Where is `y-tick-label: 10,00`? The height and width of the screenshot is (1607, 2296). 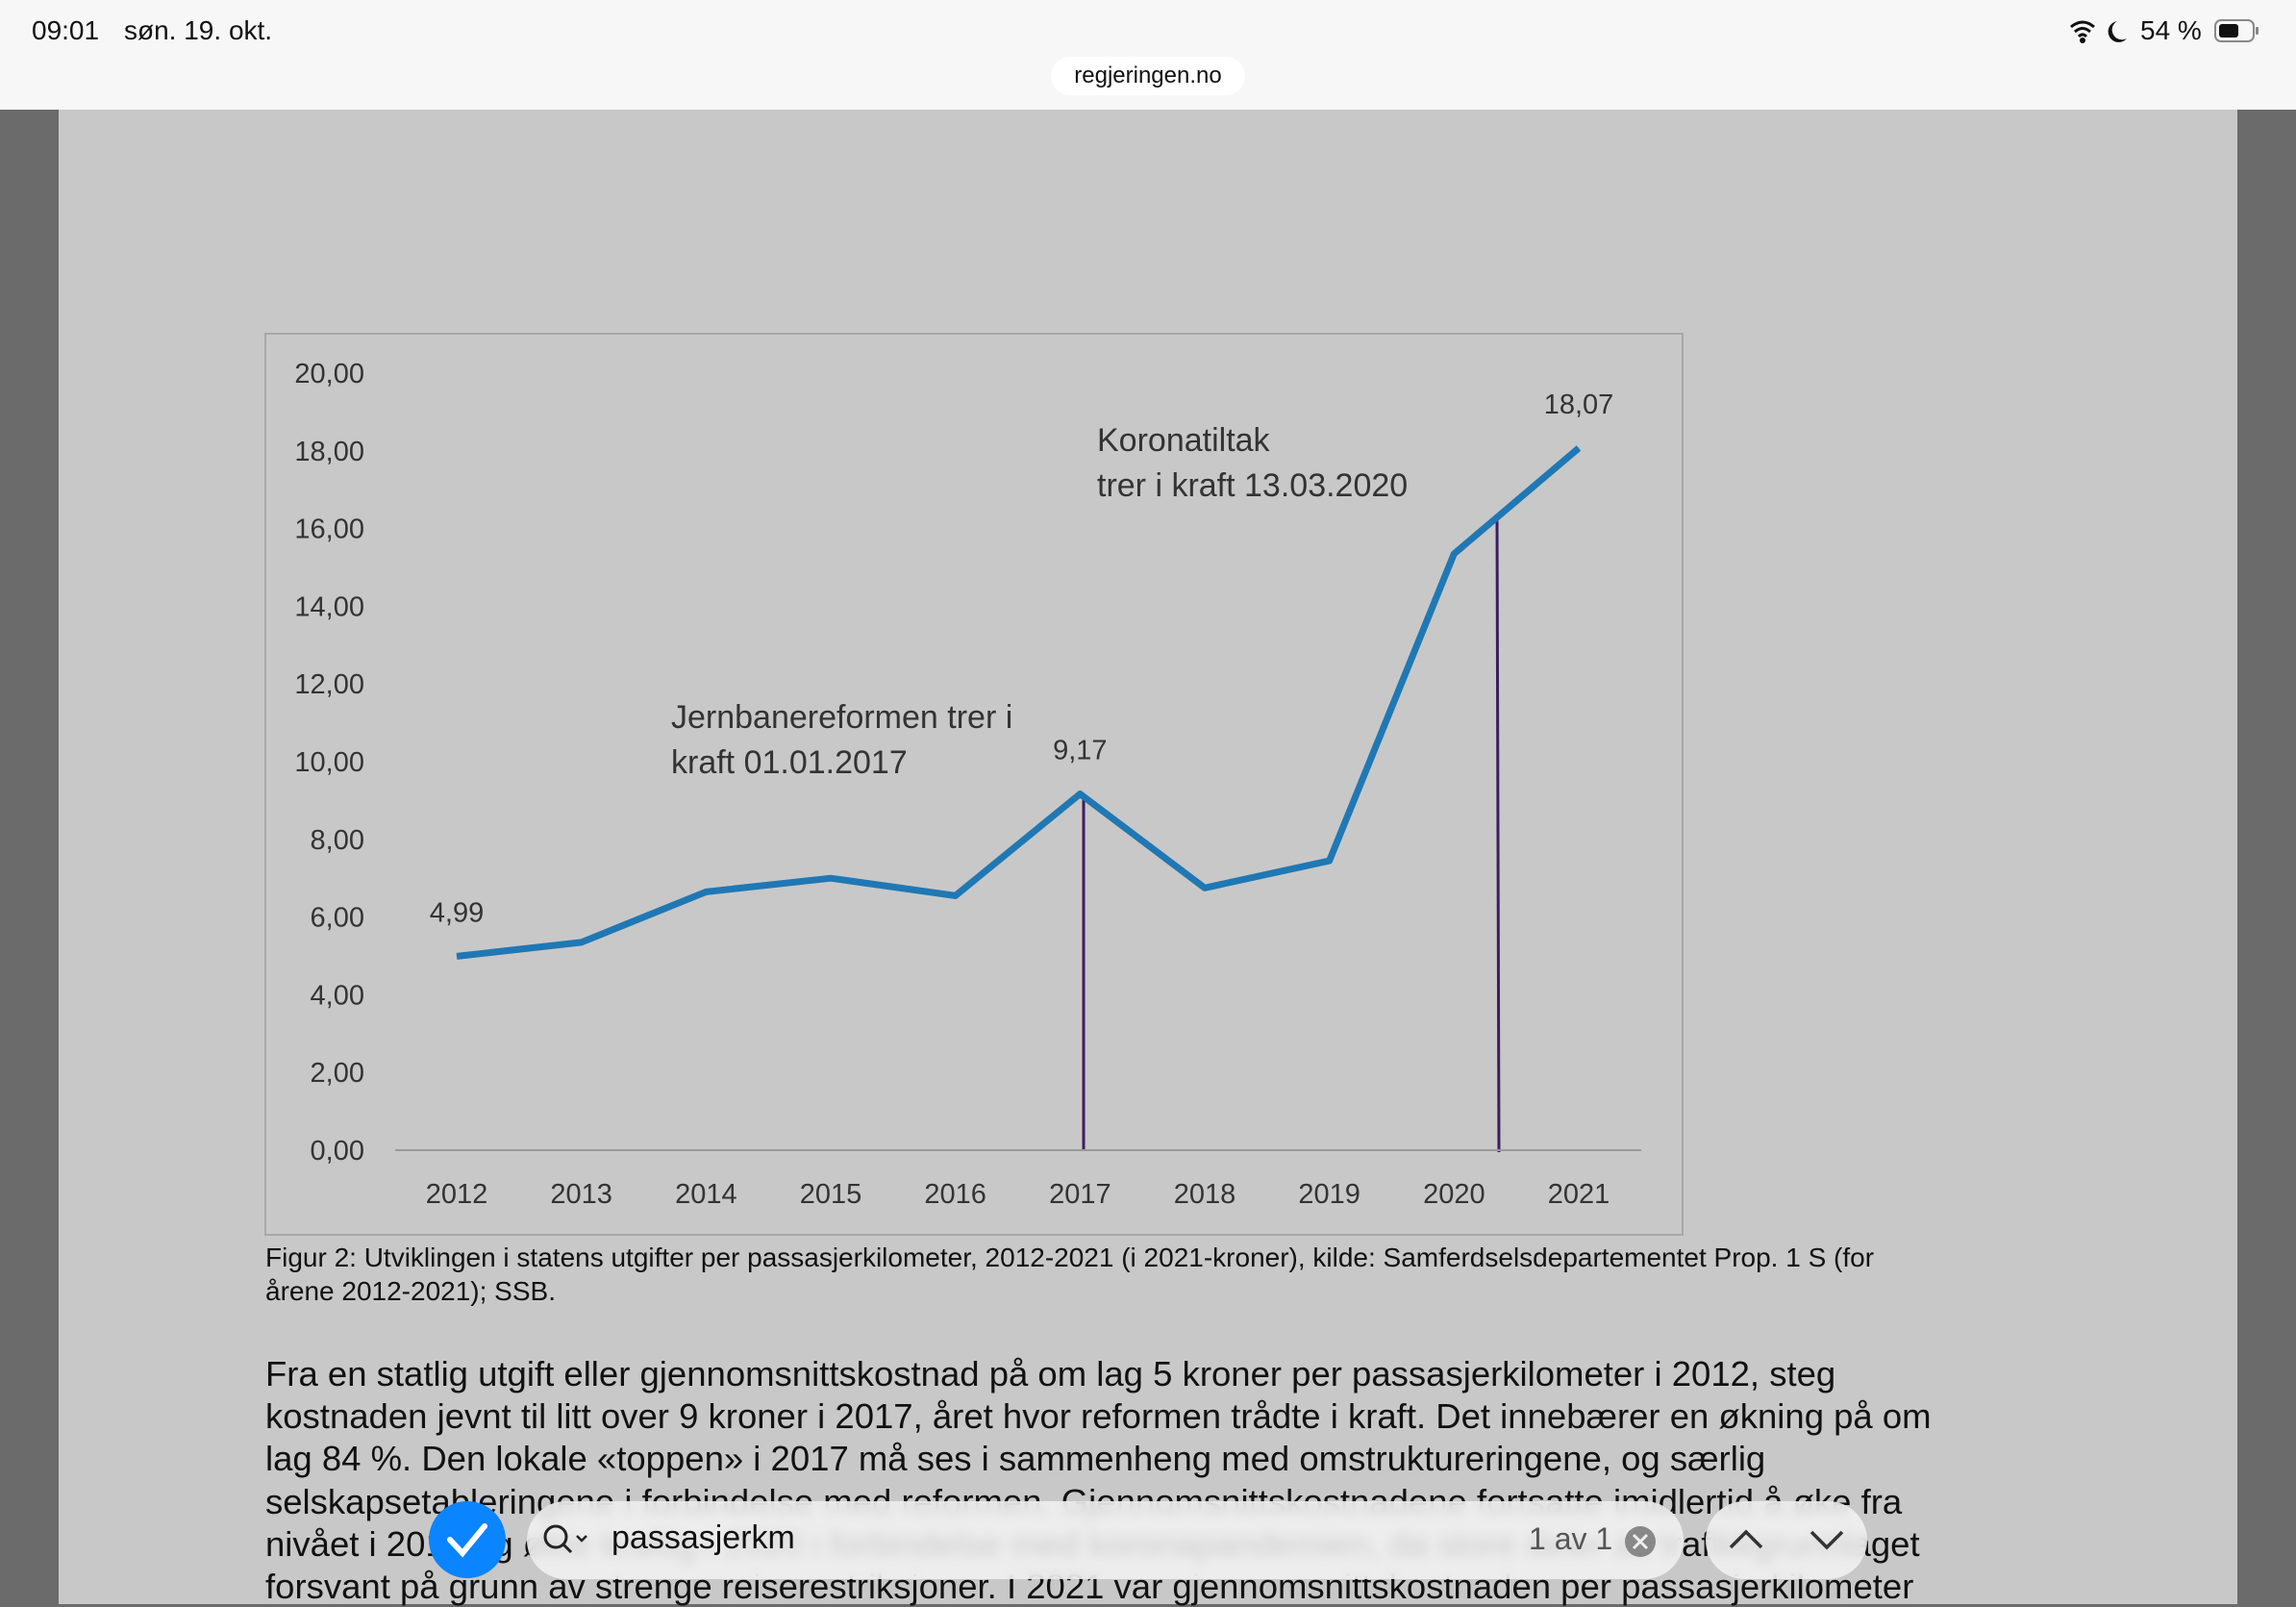 y-tick-label: 10,00 is located at coordinates (329, 762).